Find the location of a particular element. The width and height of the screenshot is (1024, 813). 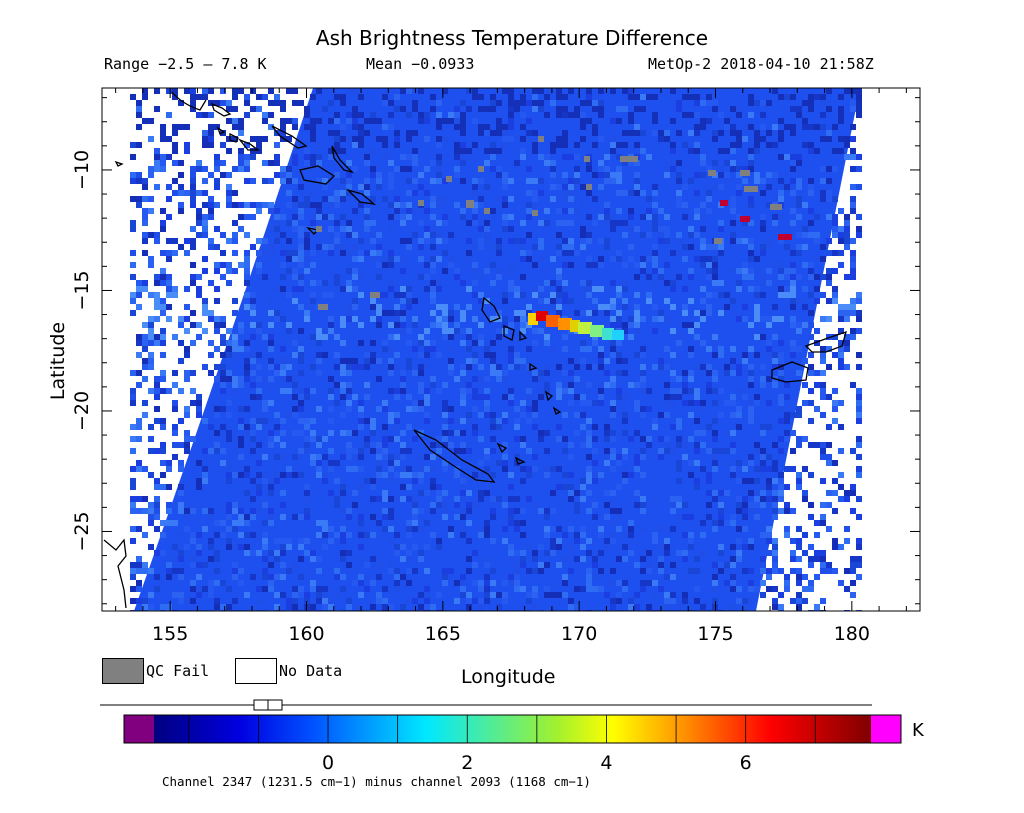

range-marker-right is located at coordinates (275, 705).